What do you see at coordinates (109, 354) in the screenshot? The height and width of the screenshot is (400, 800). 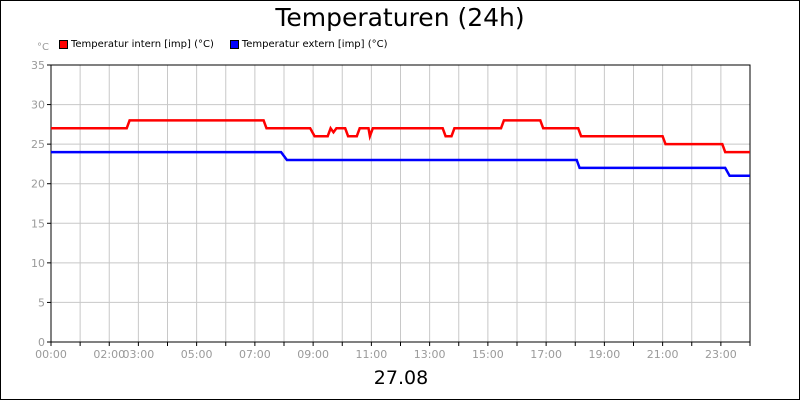 I see `x-tick-label: 02:00` at bounding box center [109, 354].